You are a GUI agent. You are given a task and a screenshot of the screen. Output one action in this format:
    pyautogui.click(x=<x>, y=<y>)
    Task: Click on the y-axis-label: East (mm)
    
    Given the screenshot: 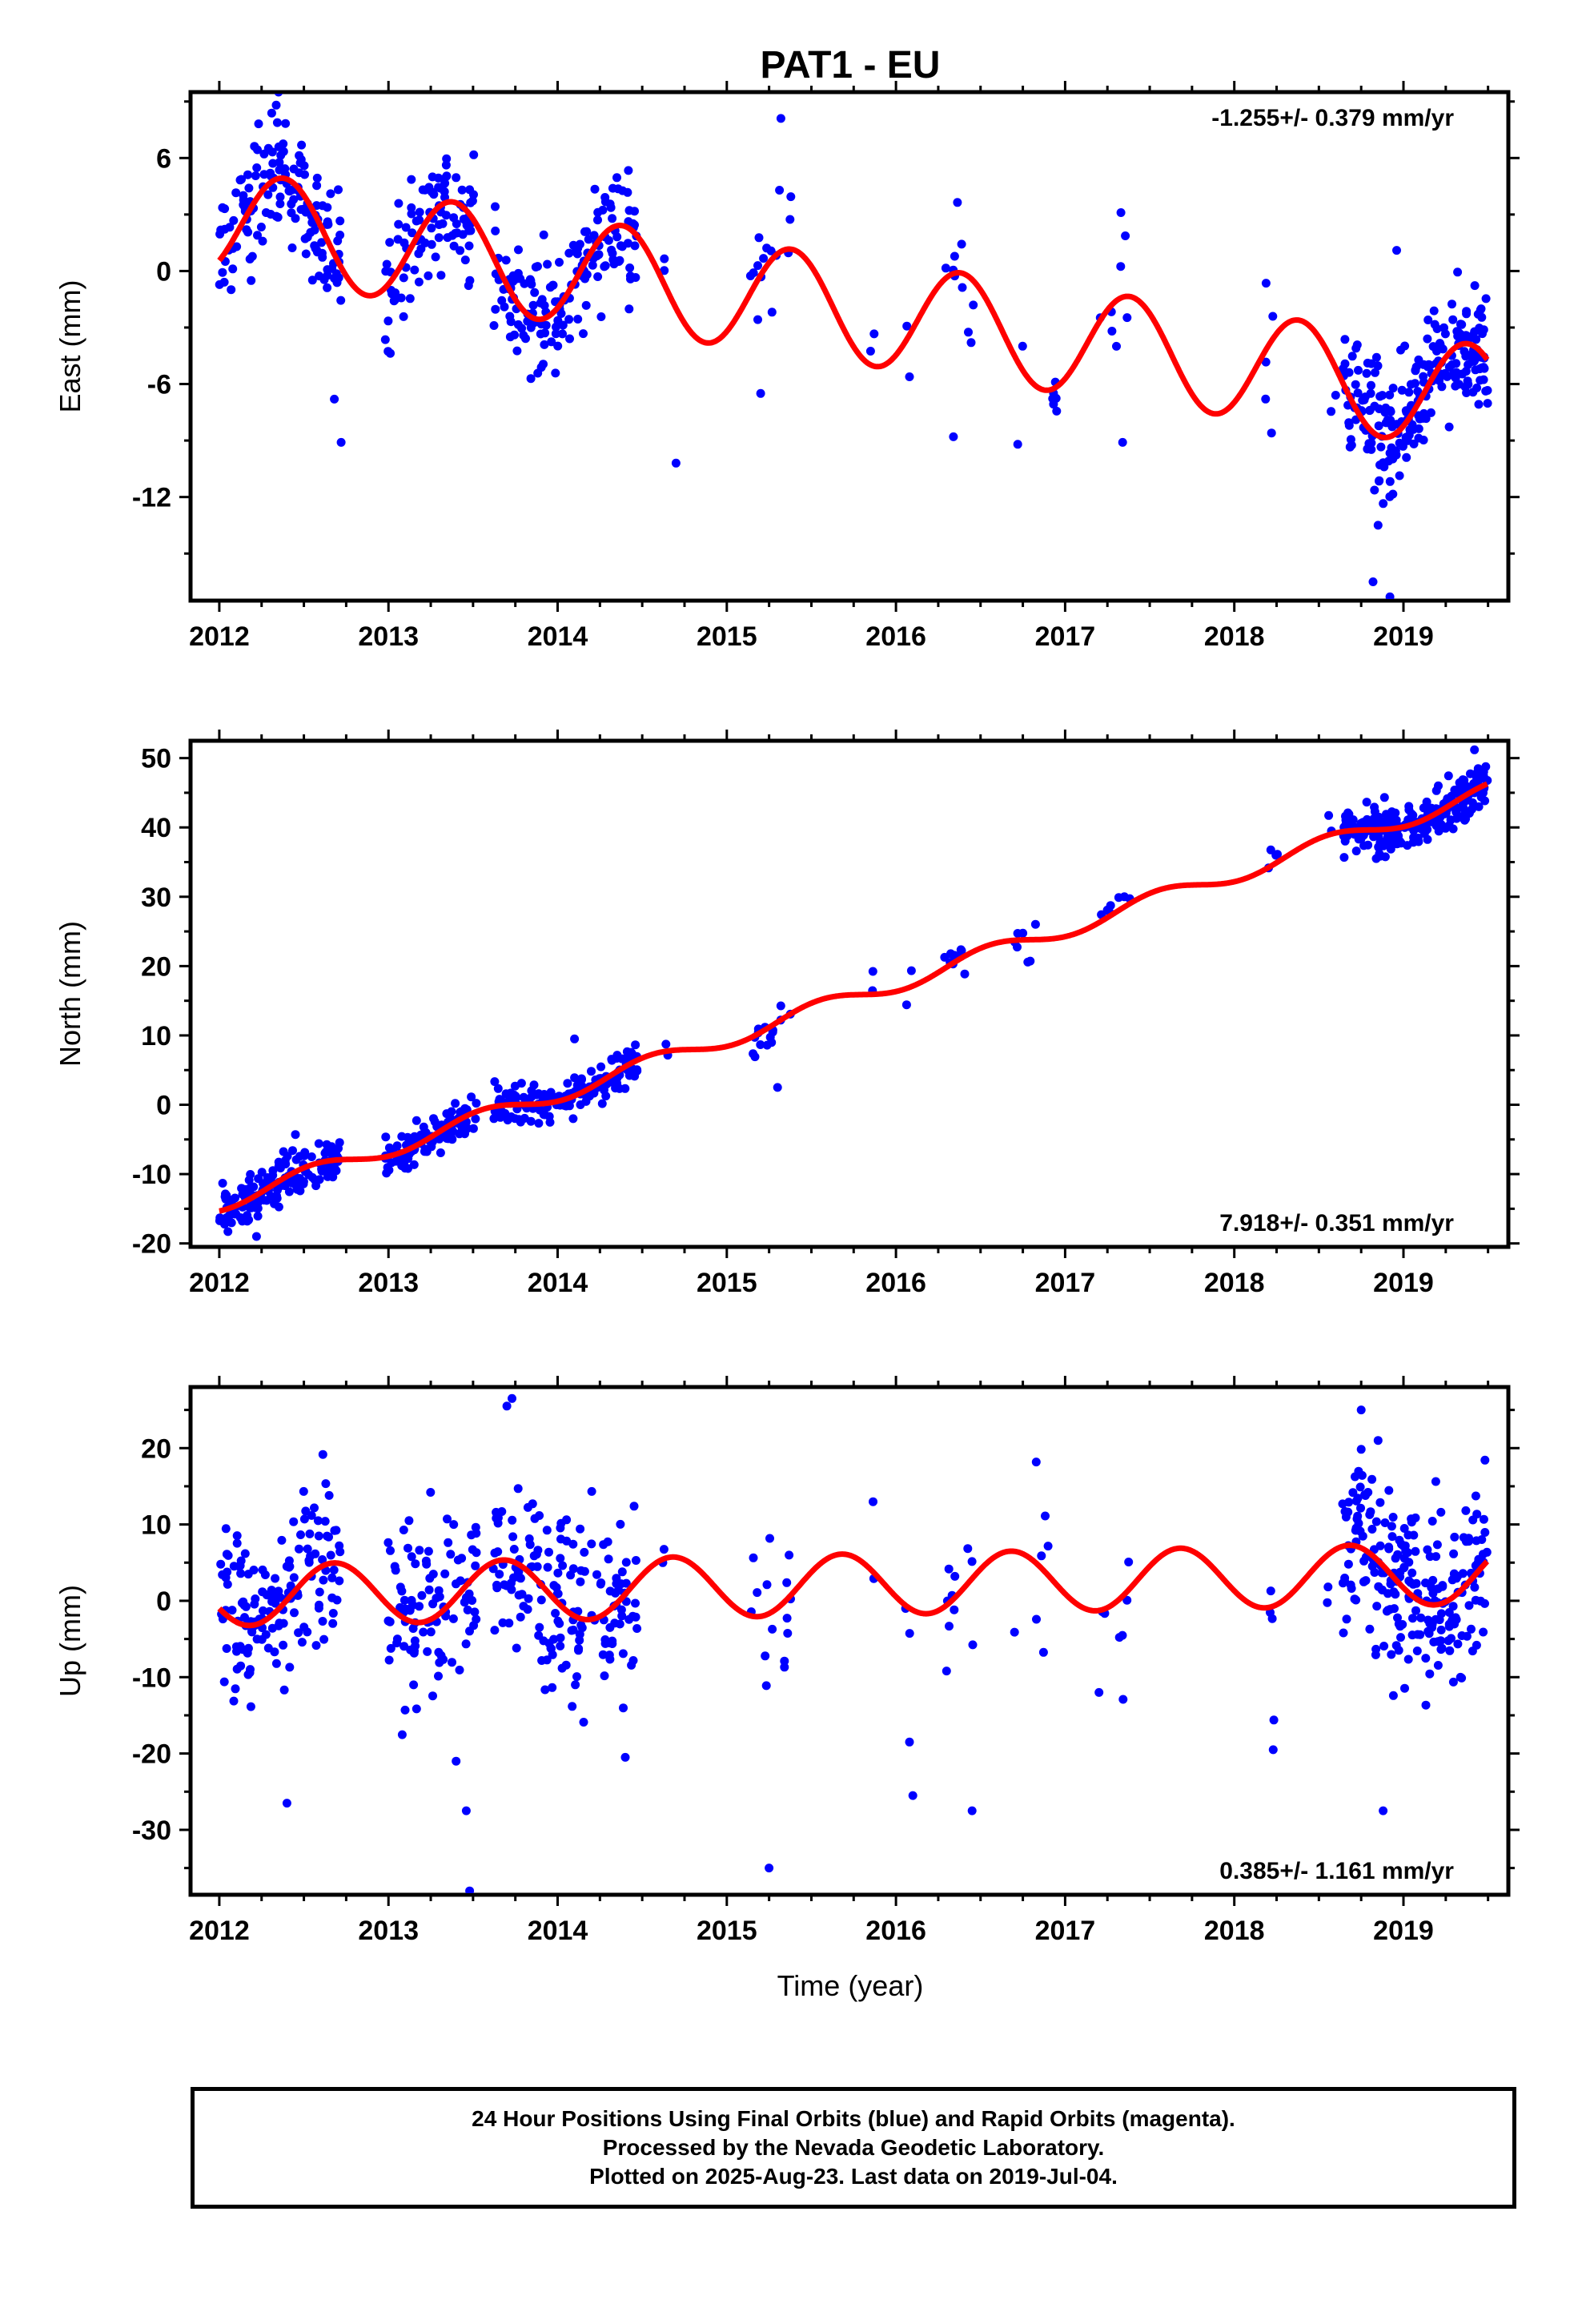 What is the action you would take?
    pyautogui.click(x=70, y=346)
    